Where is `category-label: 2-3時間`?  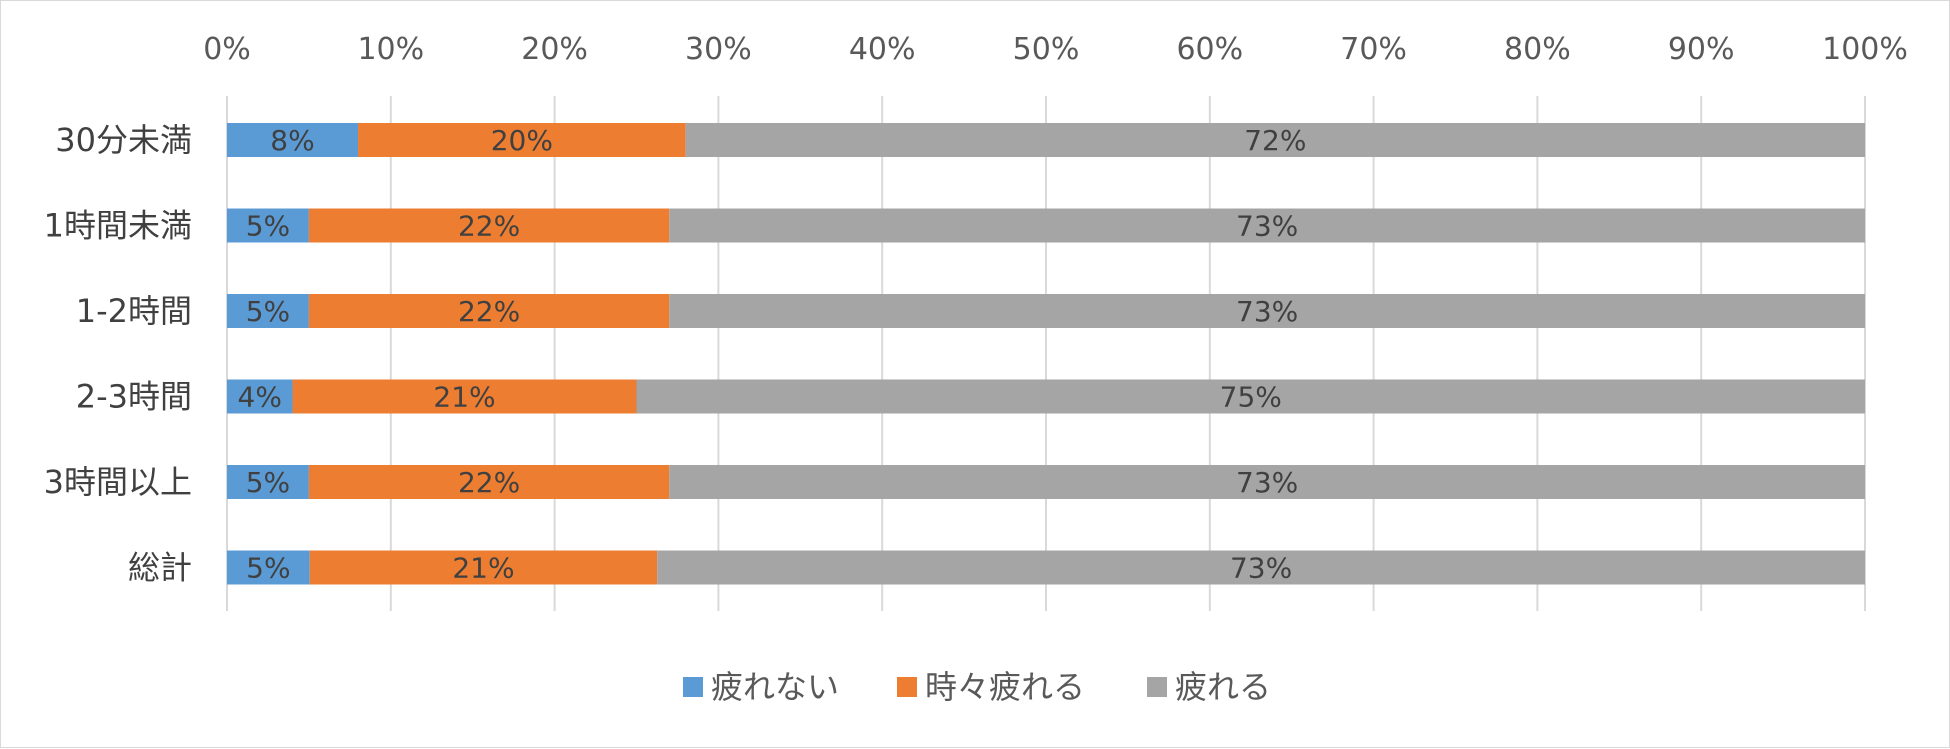 category-label: 2-3時間 is located at coordinates (134, 397).